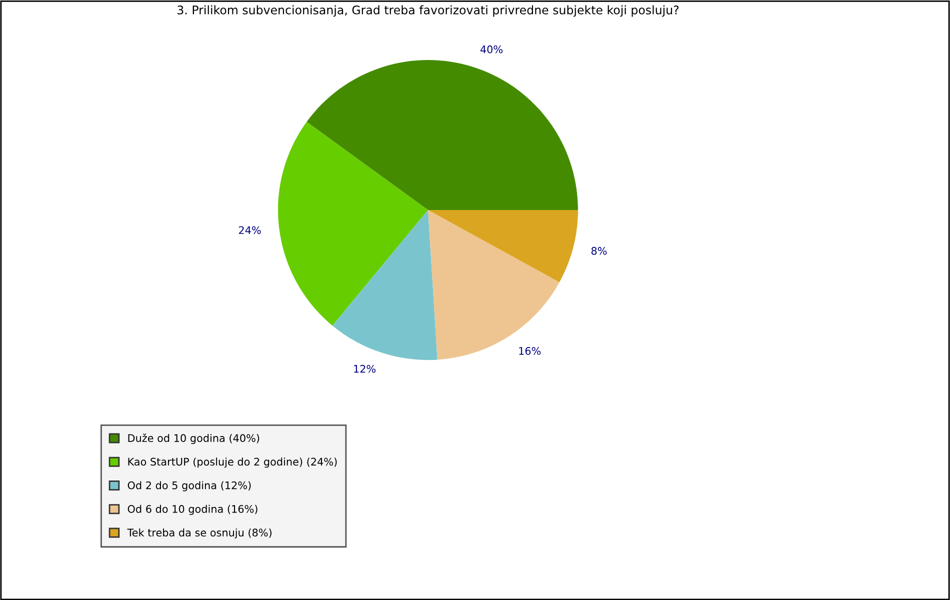 The image size is (950, 600). Describe the element at coordinates (232, 463) in the screenshot. I see `legend-label: Kao StartUP (posluje do 2 godine) (24%)` at that location.